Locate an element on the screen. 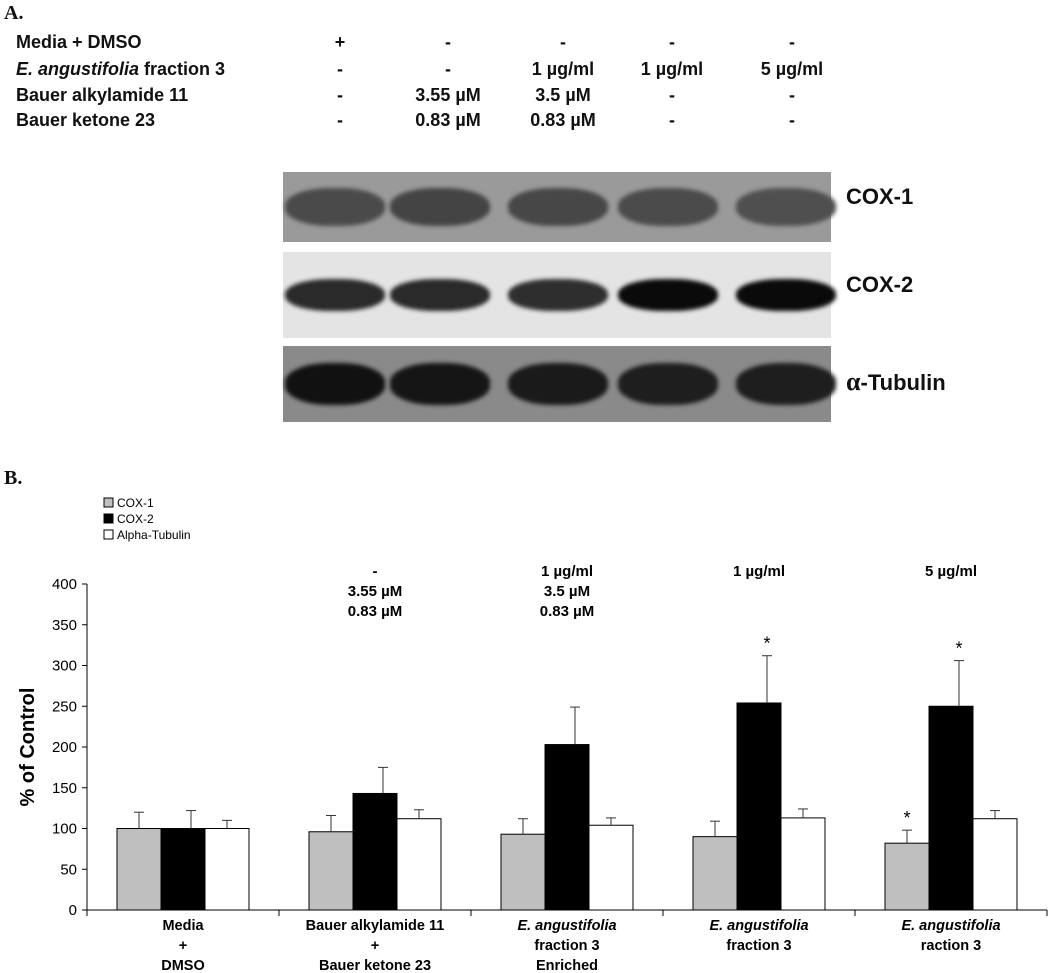 This screenshot has height=973, width=1050. condition-name: E. angustifolia fraction 3 is located at coordinates (120, 69).